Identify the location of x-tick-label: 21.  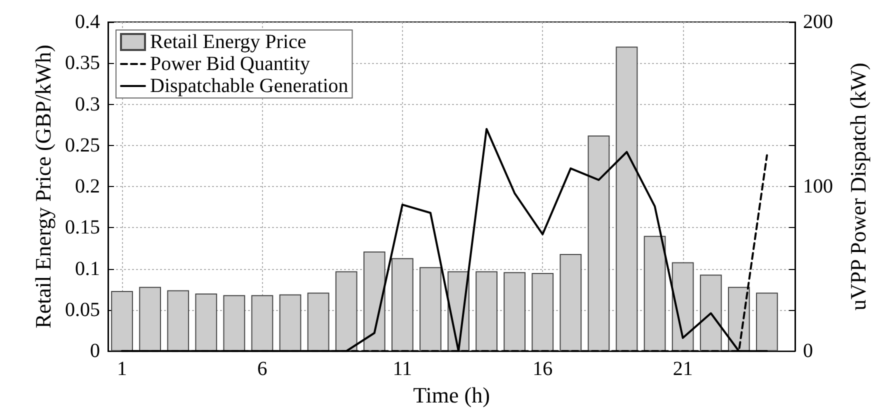
(682, 369).